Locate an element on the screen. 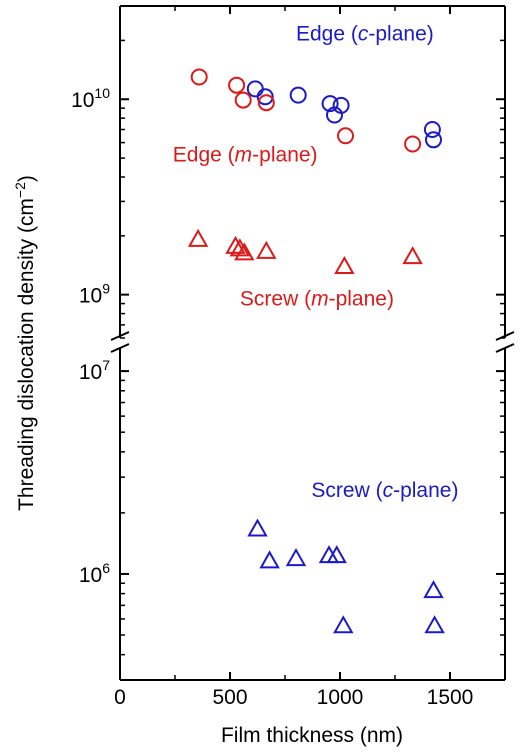 The width and height of the screenshot is (520, 755). edge_m-label: Edge (m-plane) is located at coordinates (245, 155).